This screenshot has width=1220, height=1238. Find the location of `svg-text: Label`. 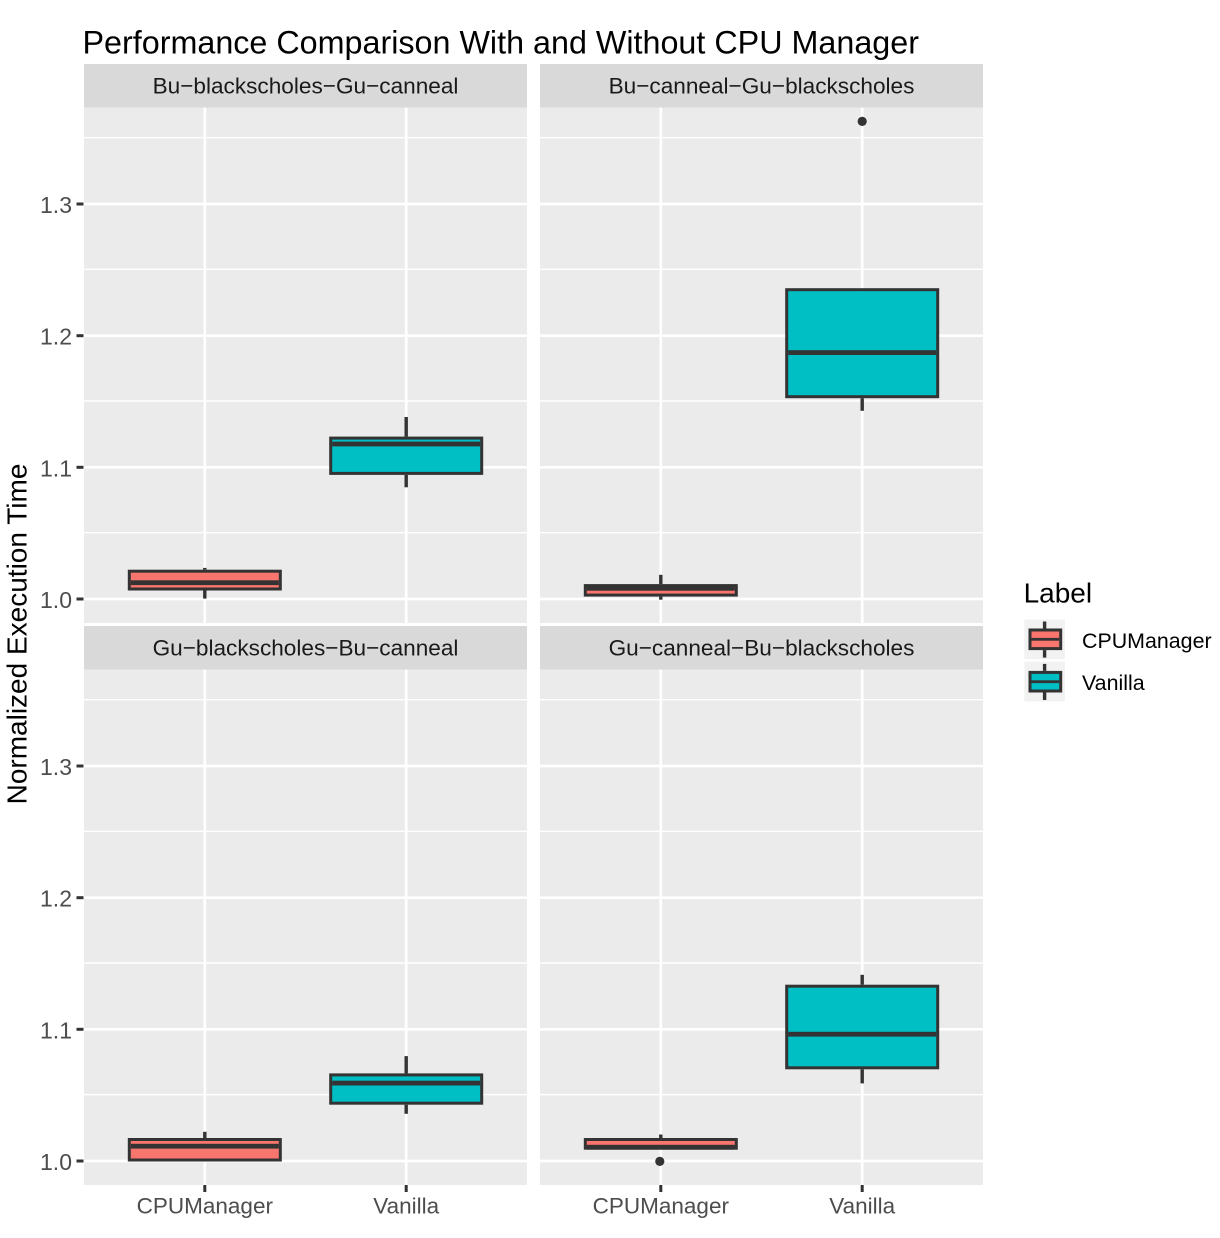

svg-text: Label is located at coordinates (1058, 592).